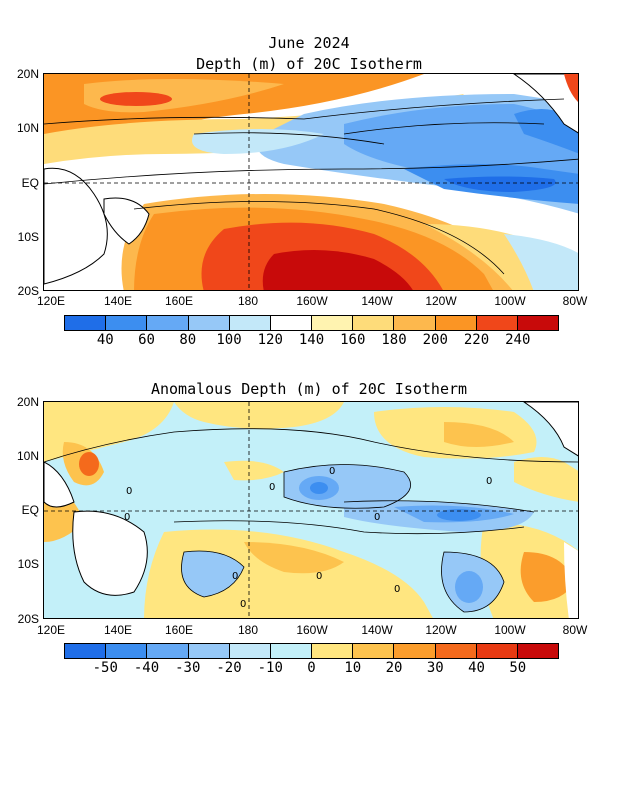 This screenshot has height=800, width=618. I want to click on cbar1-tick-label: 160, so click(353, 340).